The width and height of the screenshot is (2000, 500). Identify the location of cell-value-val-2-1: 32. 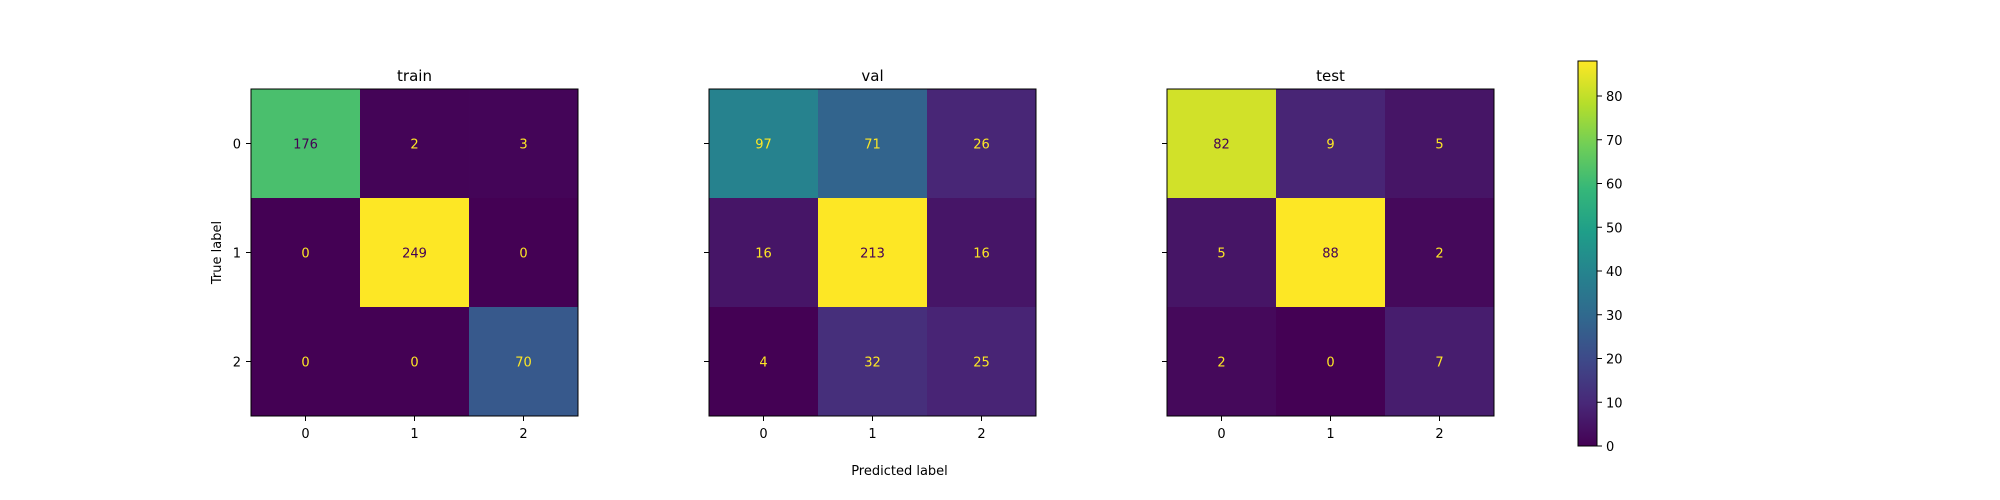
(872, 363).